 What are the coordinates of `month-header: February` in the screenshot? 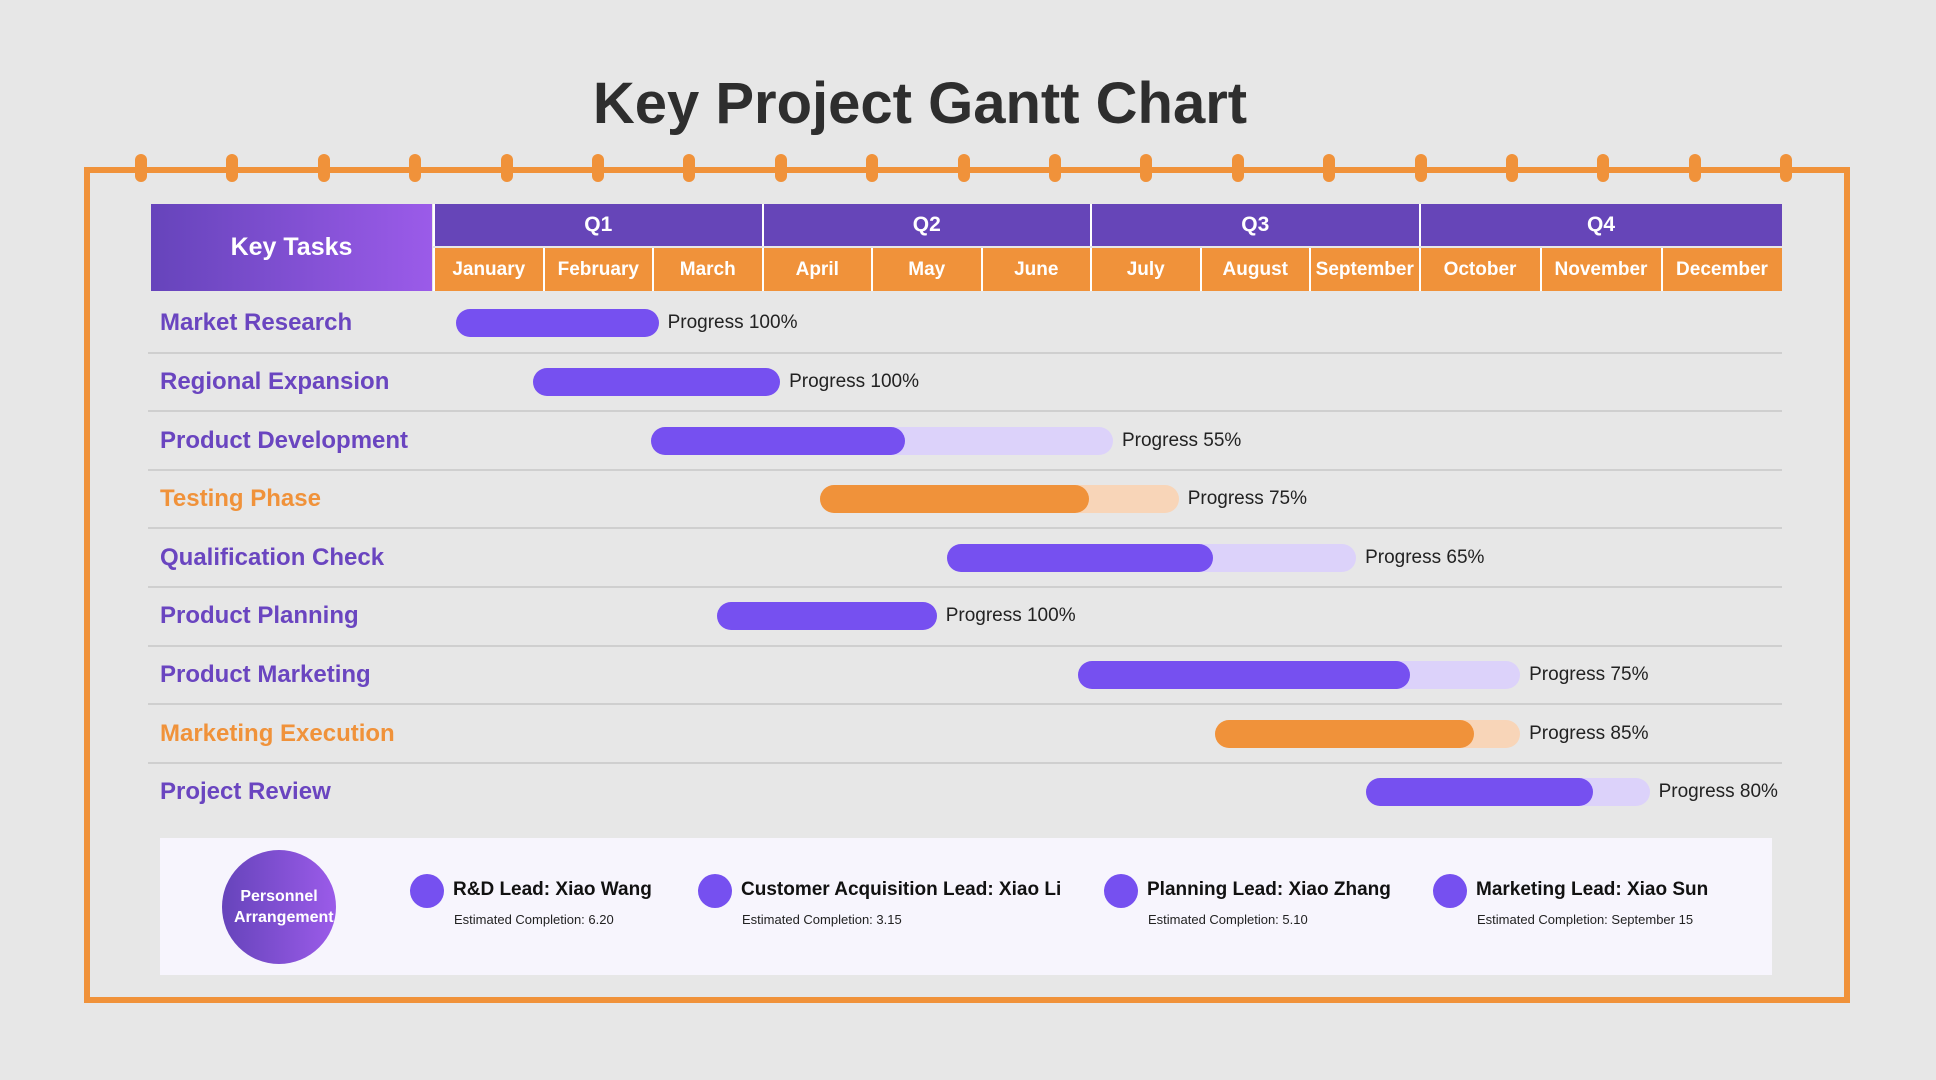 It's located at (597, 269).